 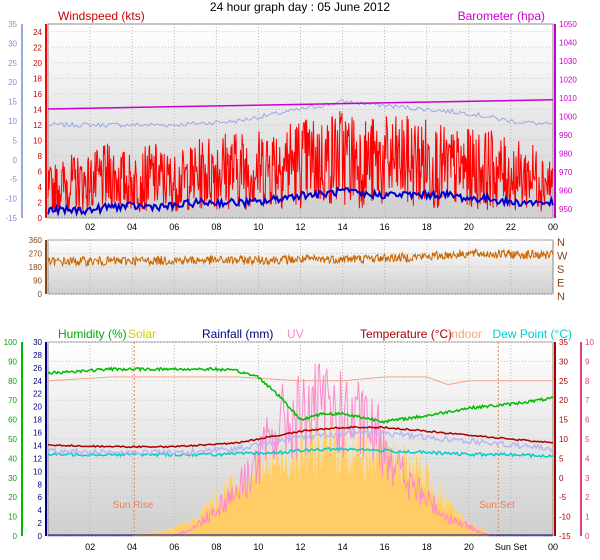 I want to click on rainfall-axis-tick: 28, so click(x=37, y=355).